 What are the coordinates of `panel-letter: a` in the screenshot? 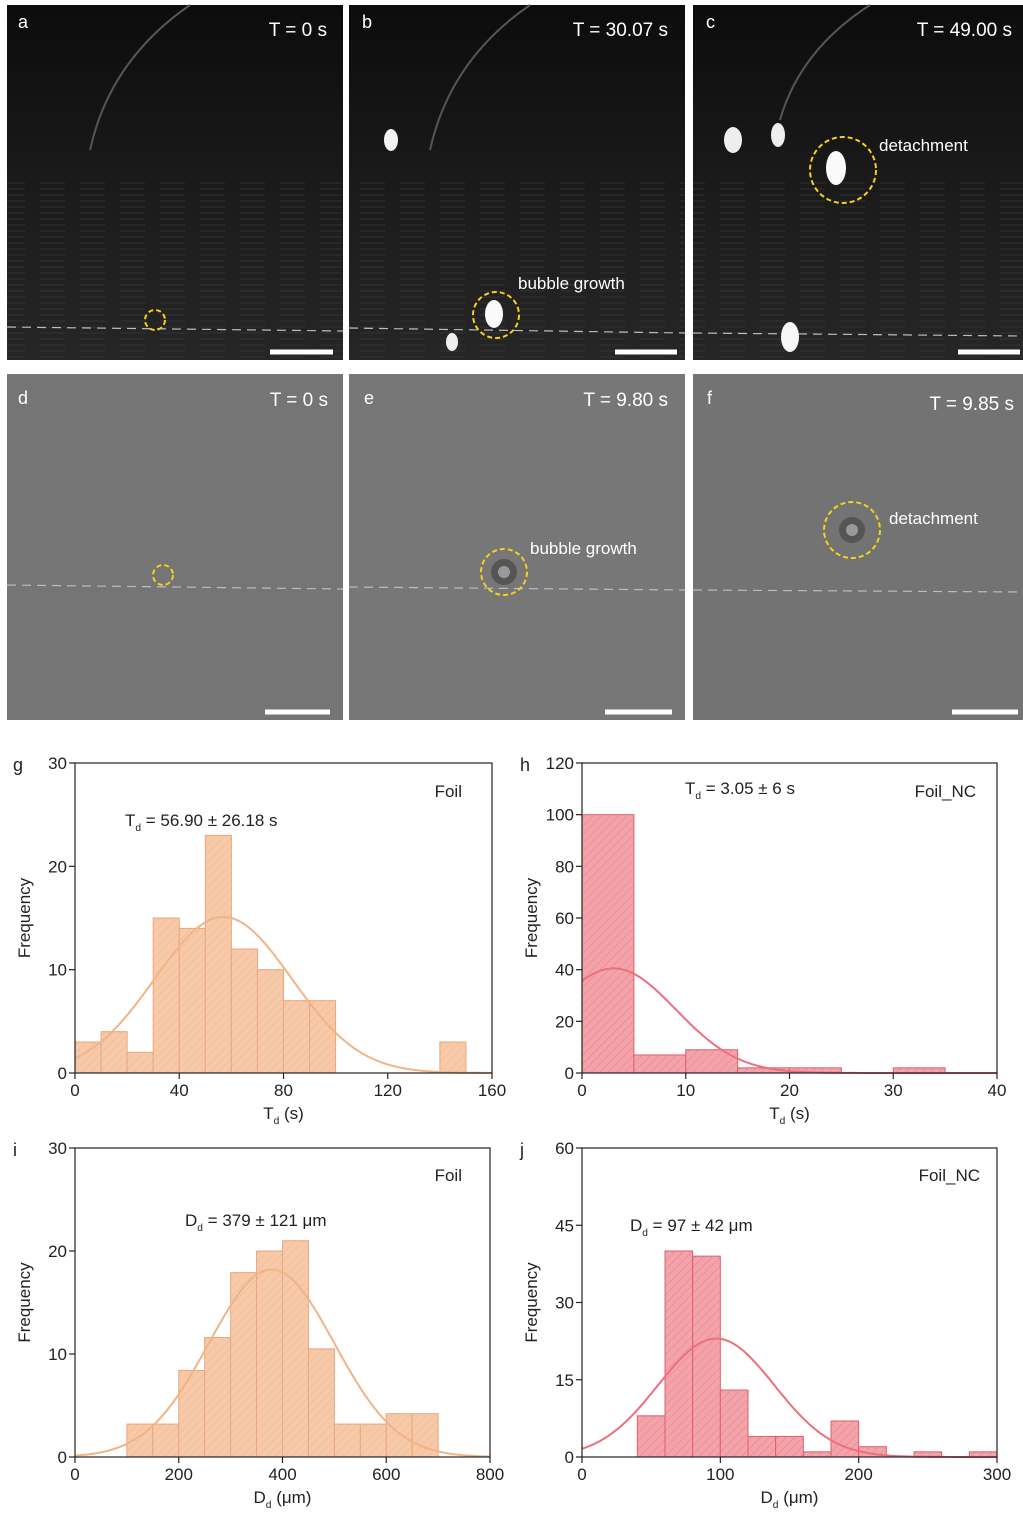 It's located at (23, 22).